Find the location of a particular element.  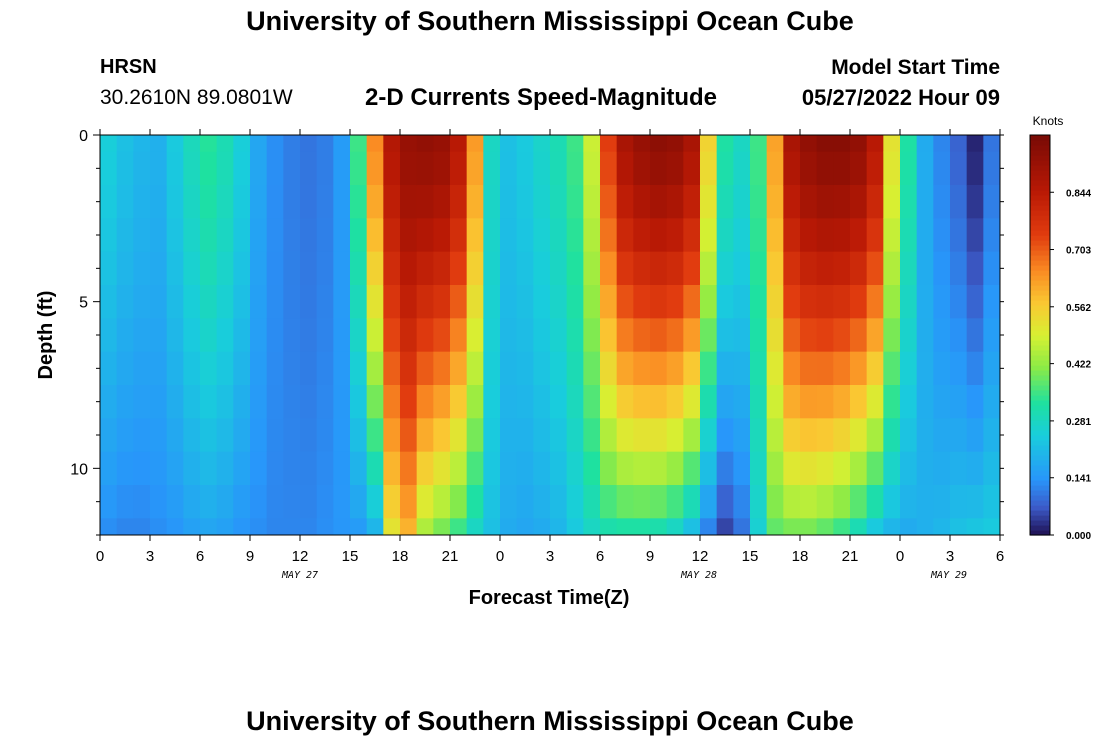

colorbar-tick-label: 0.844 is located at coordinates (1078, 193).